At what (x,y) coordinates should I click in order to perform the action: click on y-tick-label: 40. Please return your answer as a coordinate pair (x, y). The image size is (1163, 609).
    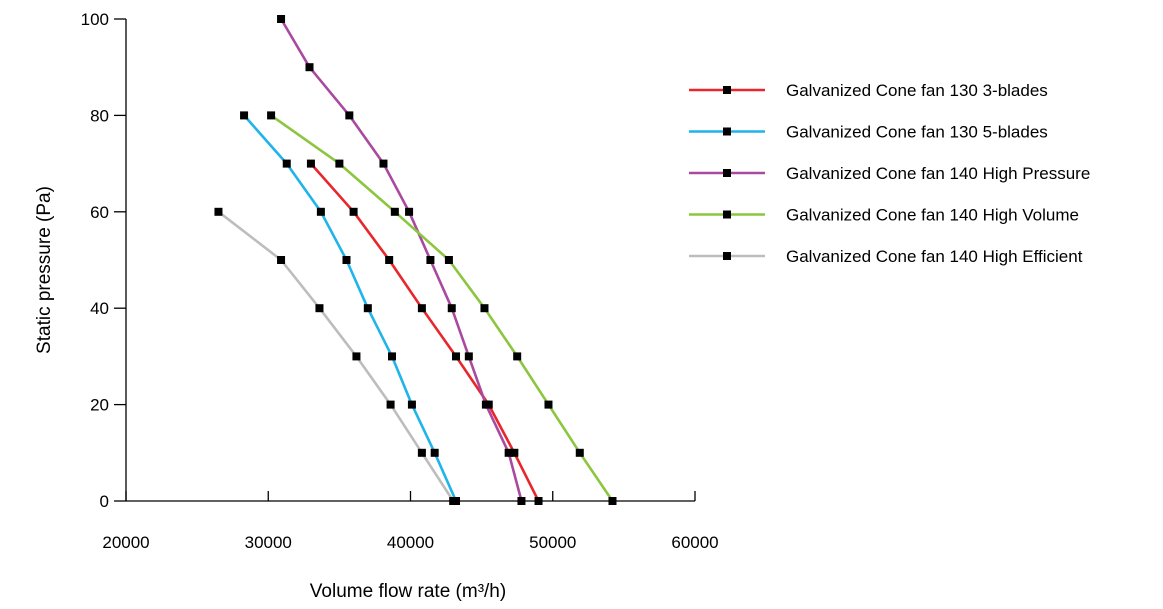
    Looking at the image, I should click on (99, 308).